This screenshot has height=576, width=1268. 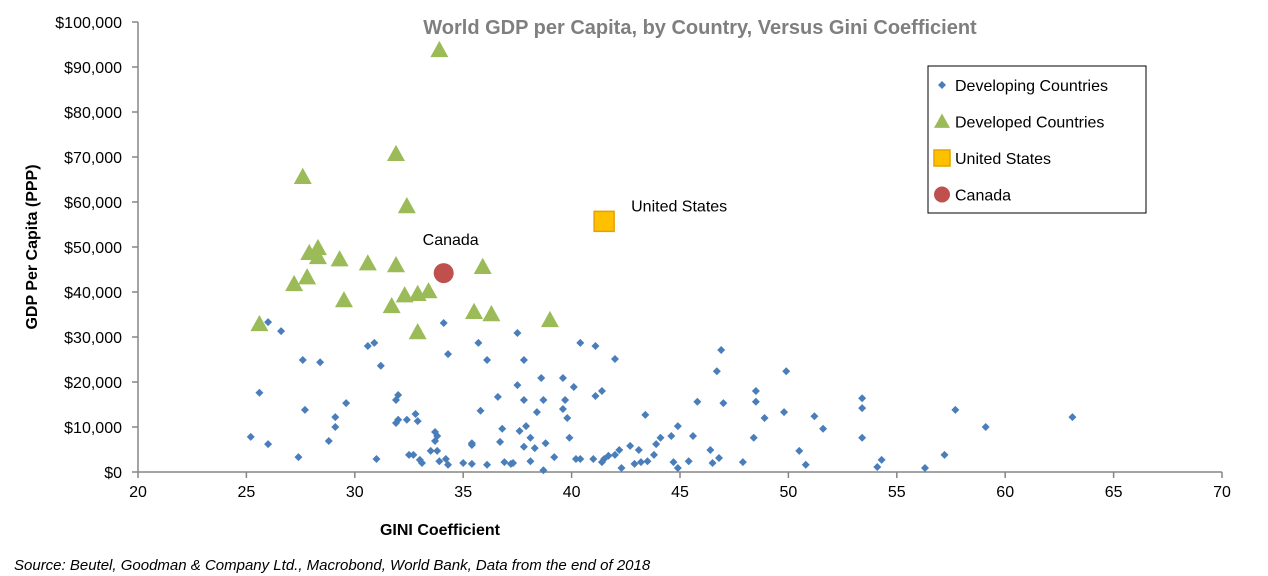 What do you see at coordinates (679, 206) in the screenshot?
I see `united-states-data-label: United States` at bounding box center [679, 206].